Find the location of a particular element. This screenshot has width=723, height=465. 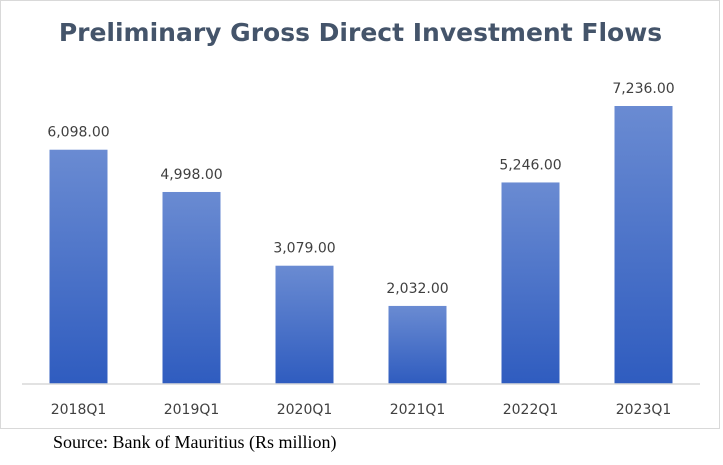

data-label: 7,236.00 is located at coordinates (643, 89).